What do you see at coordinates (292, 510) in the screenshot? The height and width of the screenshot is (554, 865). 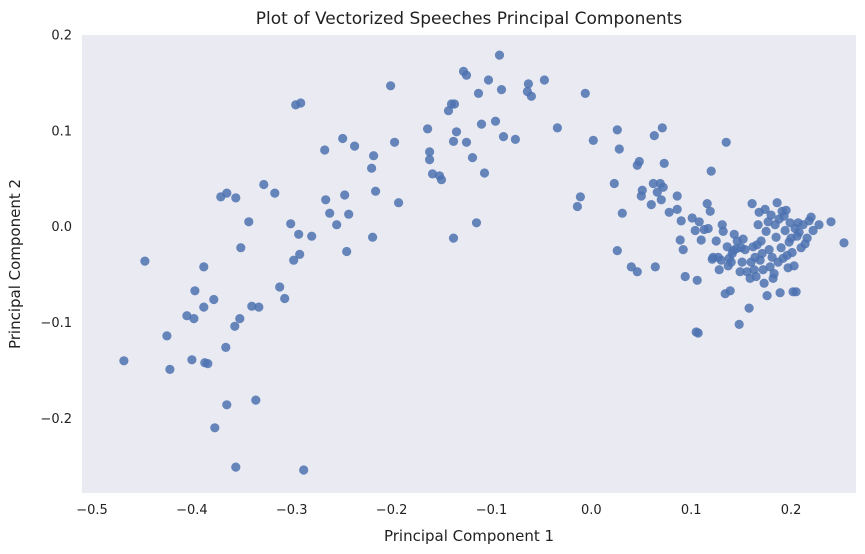 I see `x-tick-label: −0.3` at bounding box center [292, 510].